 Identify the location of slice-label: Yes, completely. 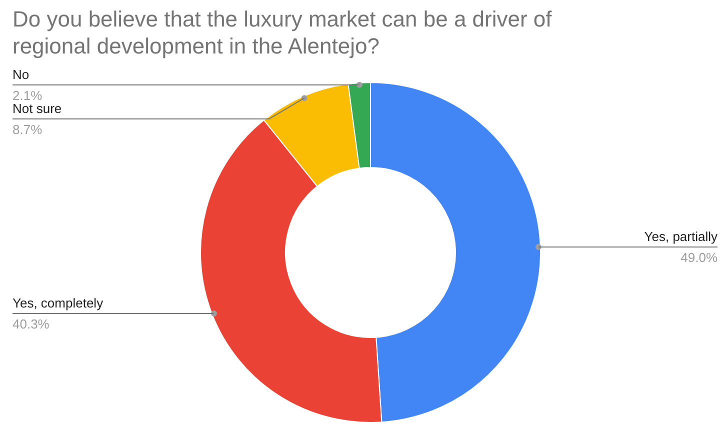
(58, 303).